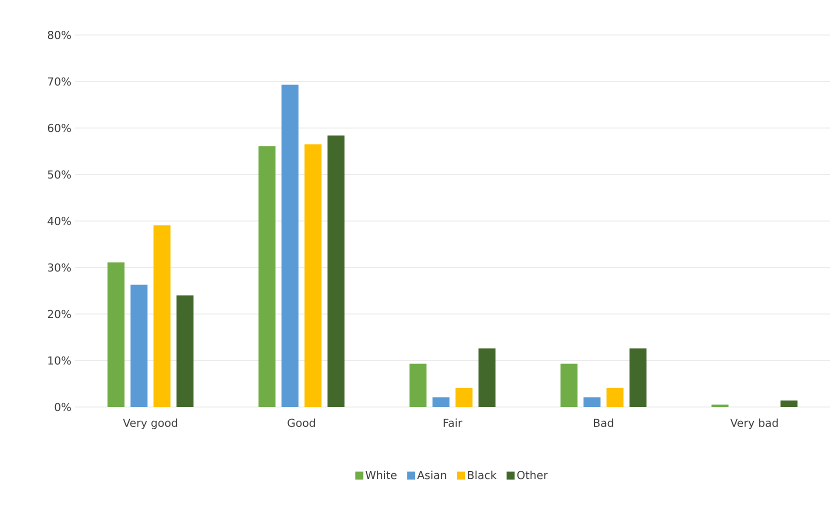  Describe the element at coordinates (301, 422) in the screenshot. I see `x-tick-label: Good` at that location.